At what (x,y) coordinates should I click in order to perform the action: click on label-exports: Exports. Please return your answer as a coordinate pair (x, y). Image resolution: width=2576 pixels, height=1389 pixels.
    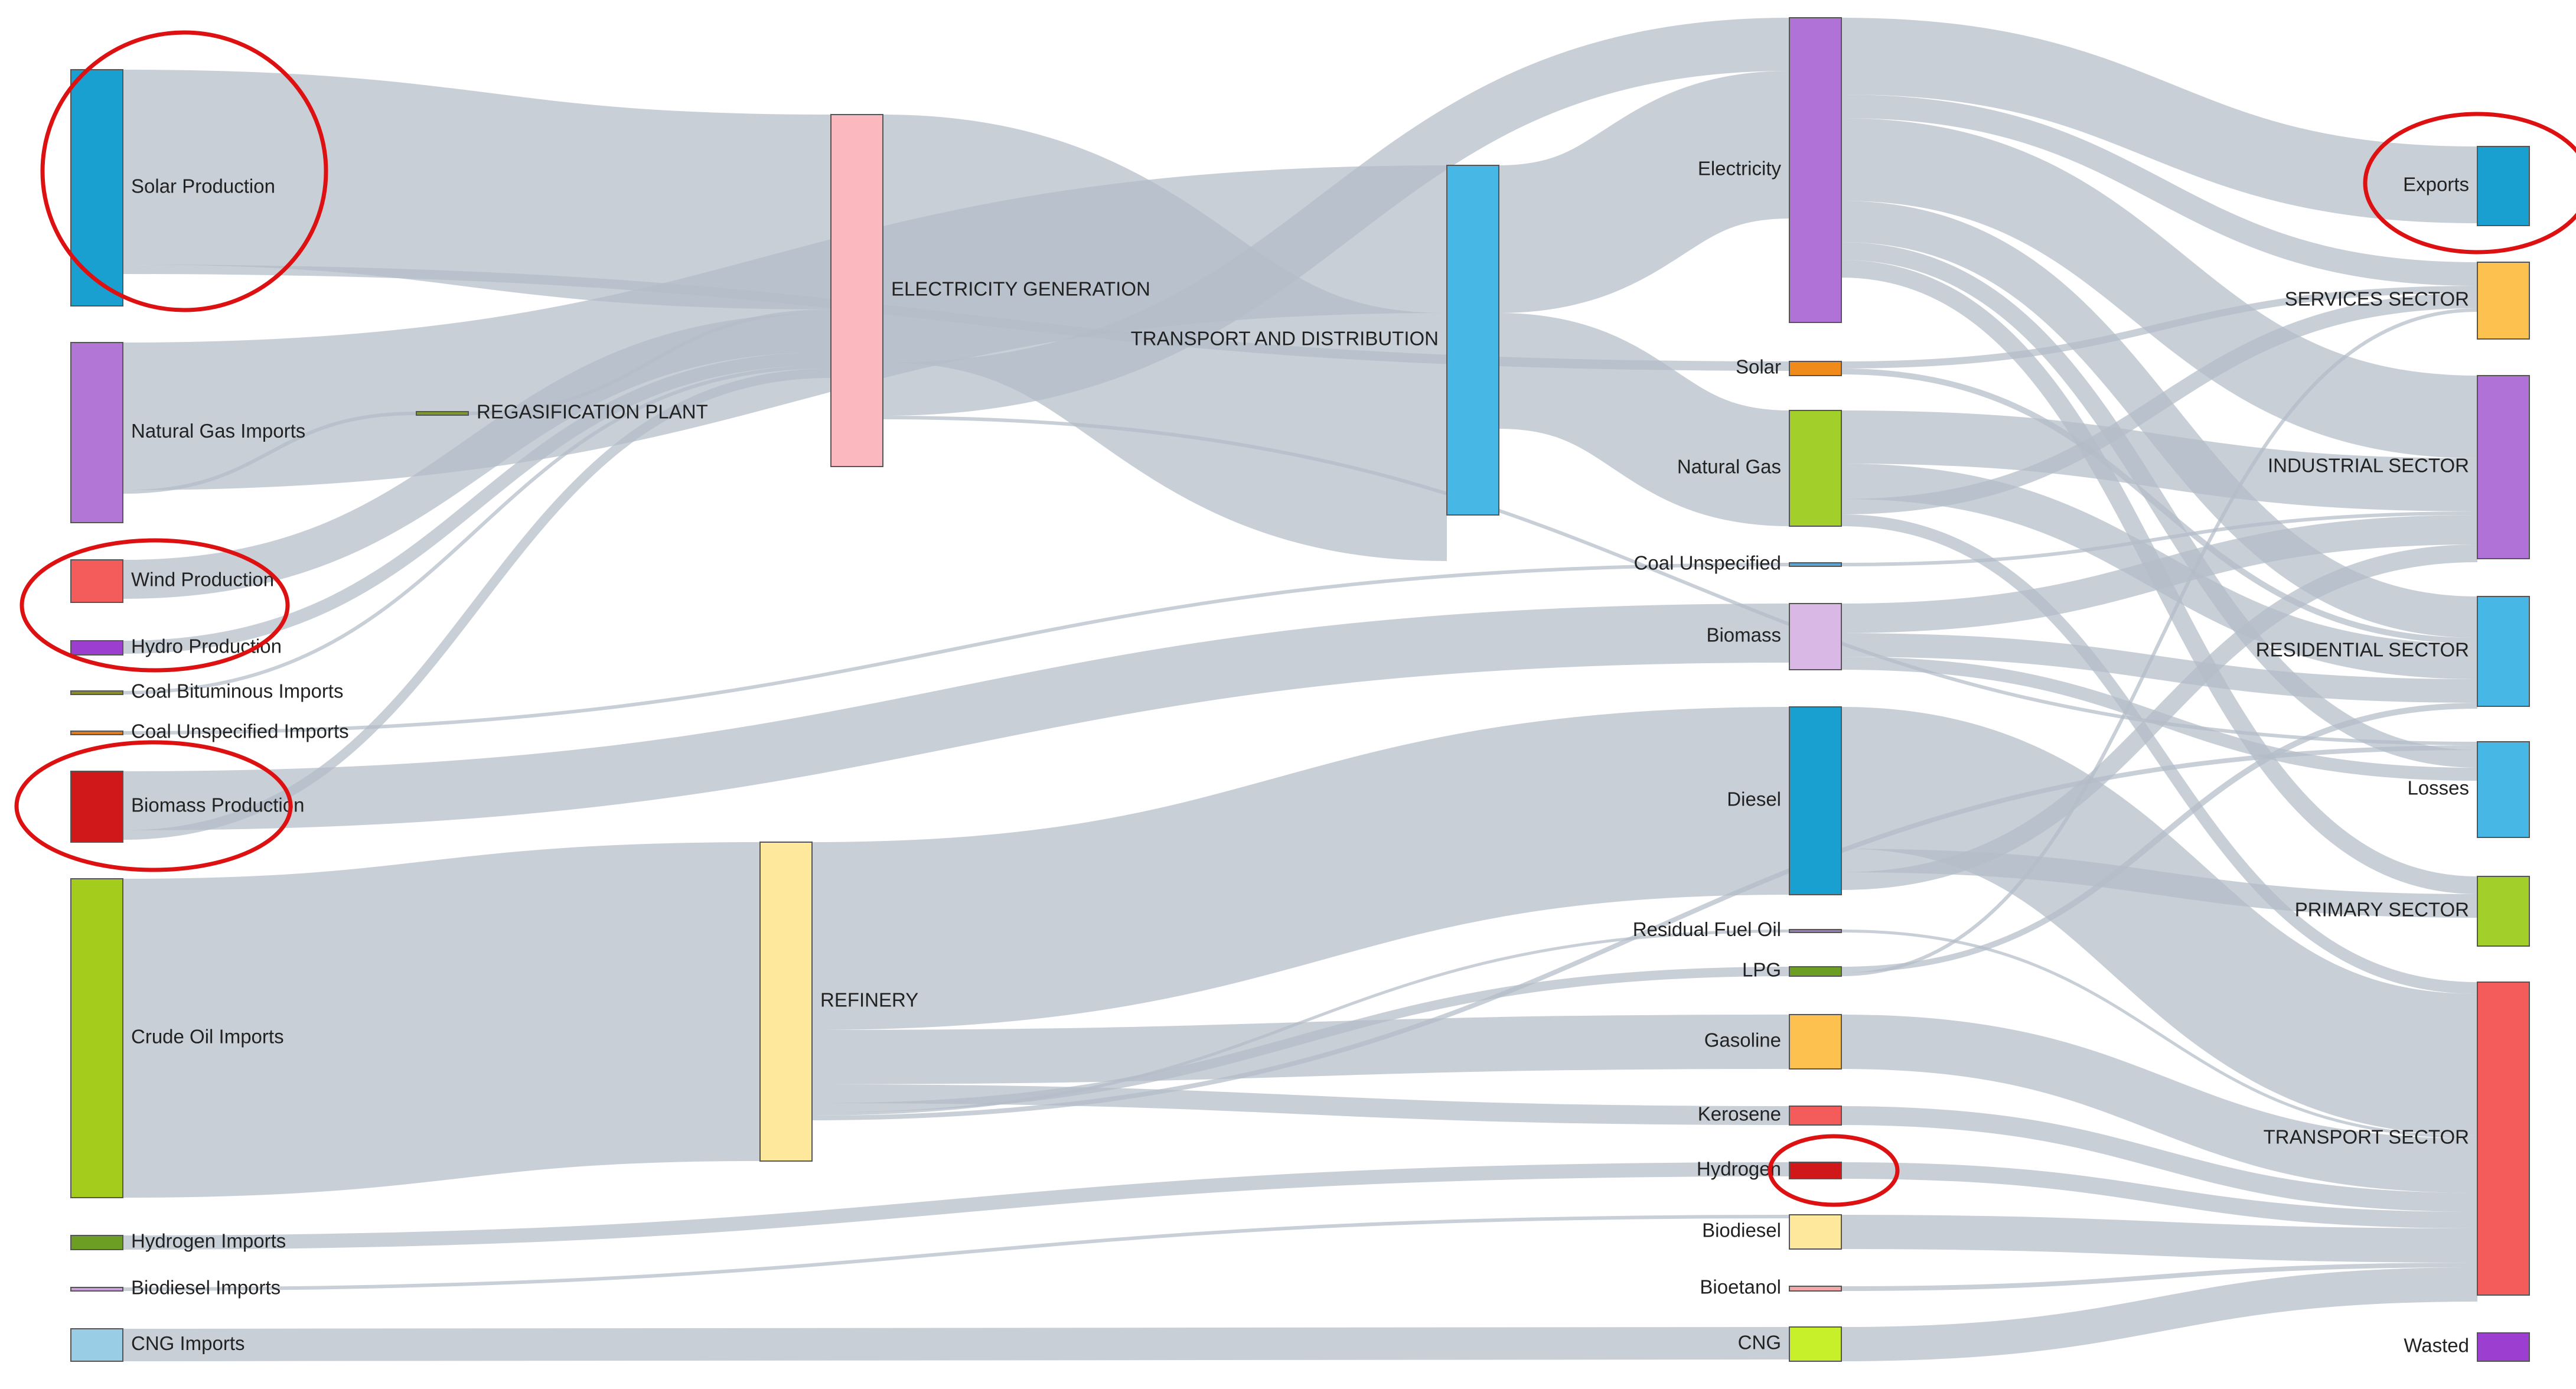
    Looking at the image, I should click on (2436, 184).